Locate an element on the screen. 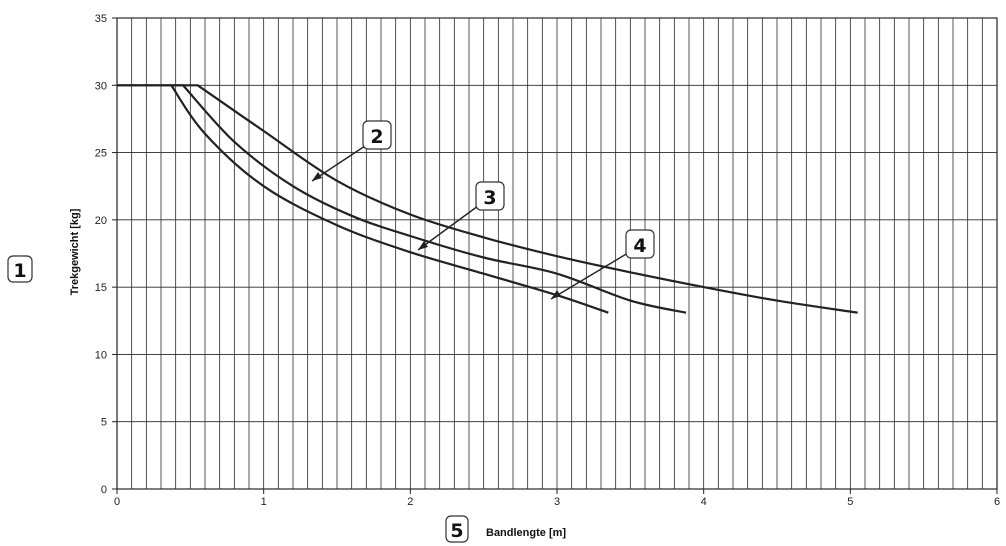  x-tick-label: 6 is located at coordinates (997, 502).